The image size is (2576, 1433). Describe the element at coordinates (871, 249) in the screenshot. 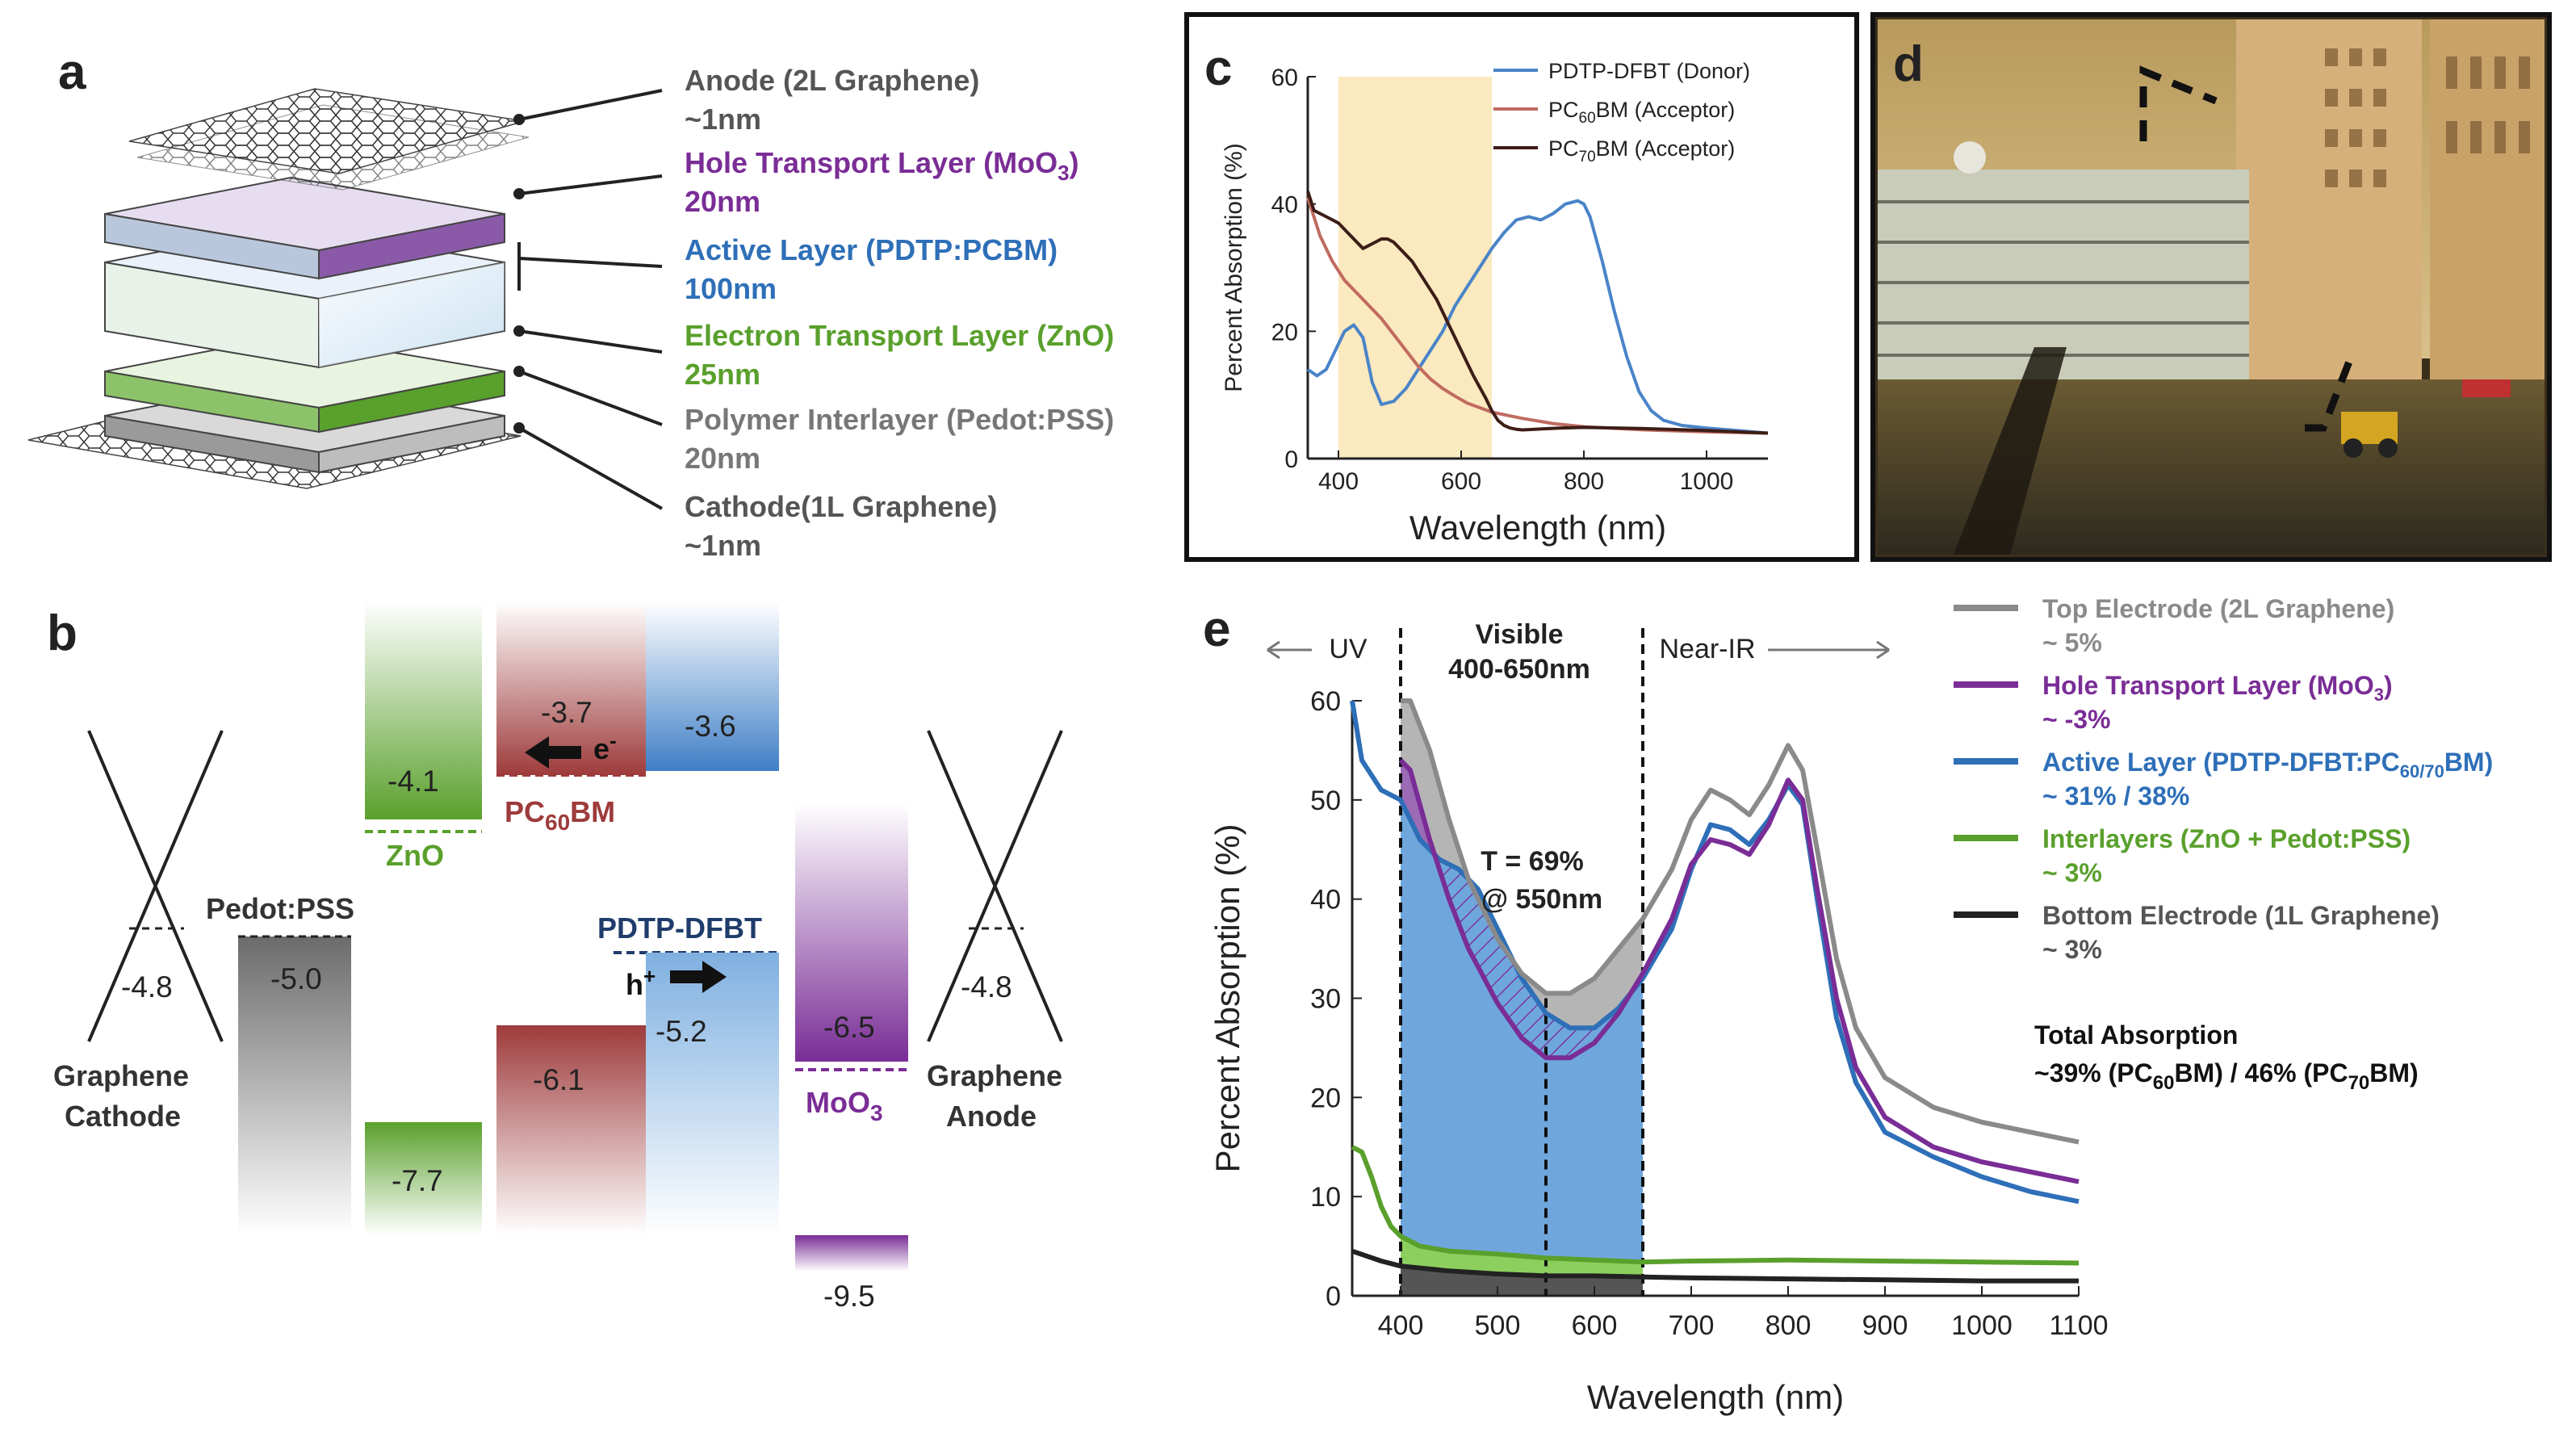

I see `layer-active-name: Active Layer (PDTP:PCBM)` at that location.